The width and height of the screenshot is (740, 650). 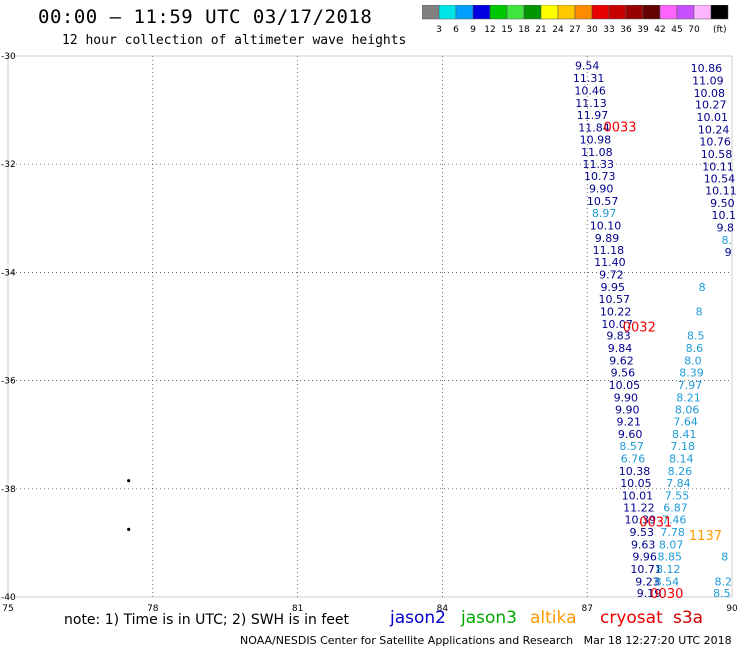 What do you see at coordinates (7, 608) in the screenshot?
I see `x-tick-label: 75` at bounding box center [7, 608].